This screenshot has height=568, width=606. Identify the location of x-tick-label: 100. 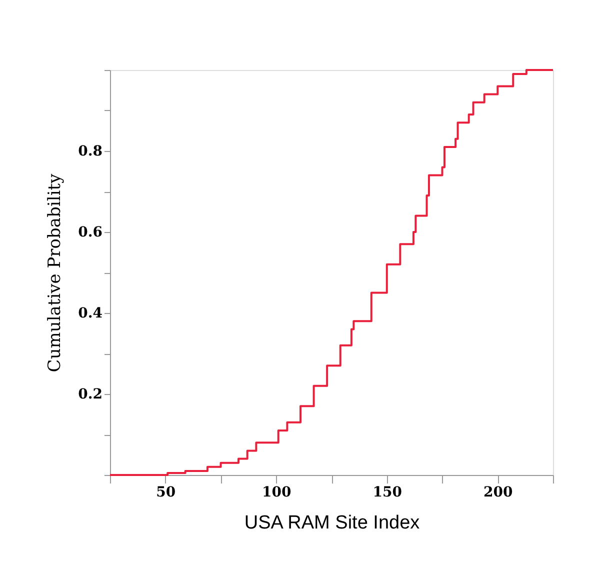
(277, 492).